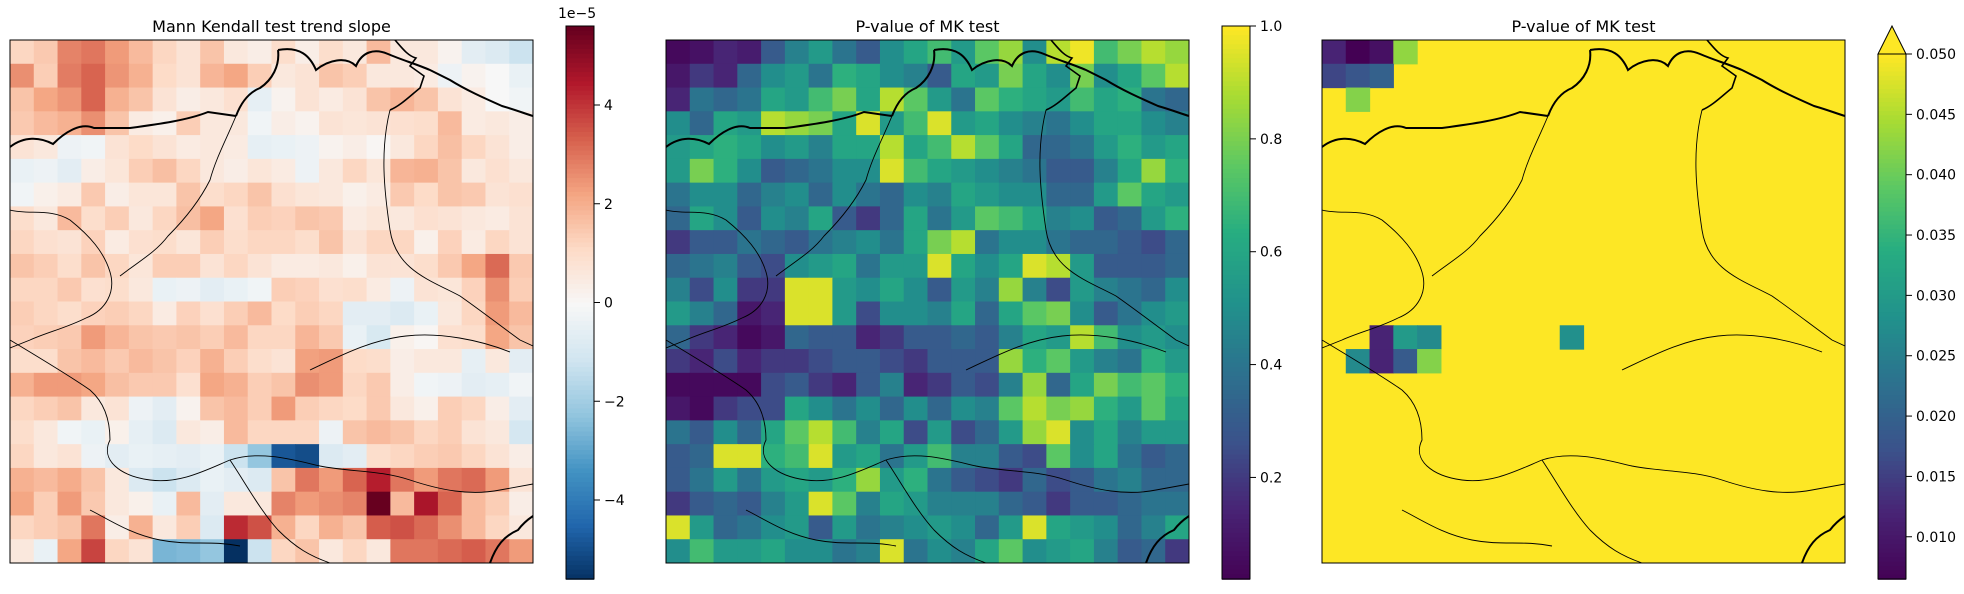  Describe the element at coordinates (1271, 366) in the screenshot. I see `colorbar-tick-label: 0.4` at that location.